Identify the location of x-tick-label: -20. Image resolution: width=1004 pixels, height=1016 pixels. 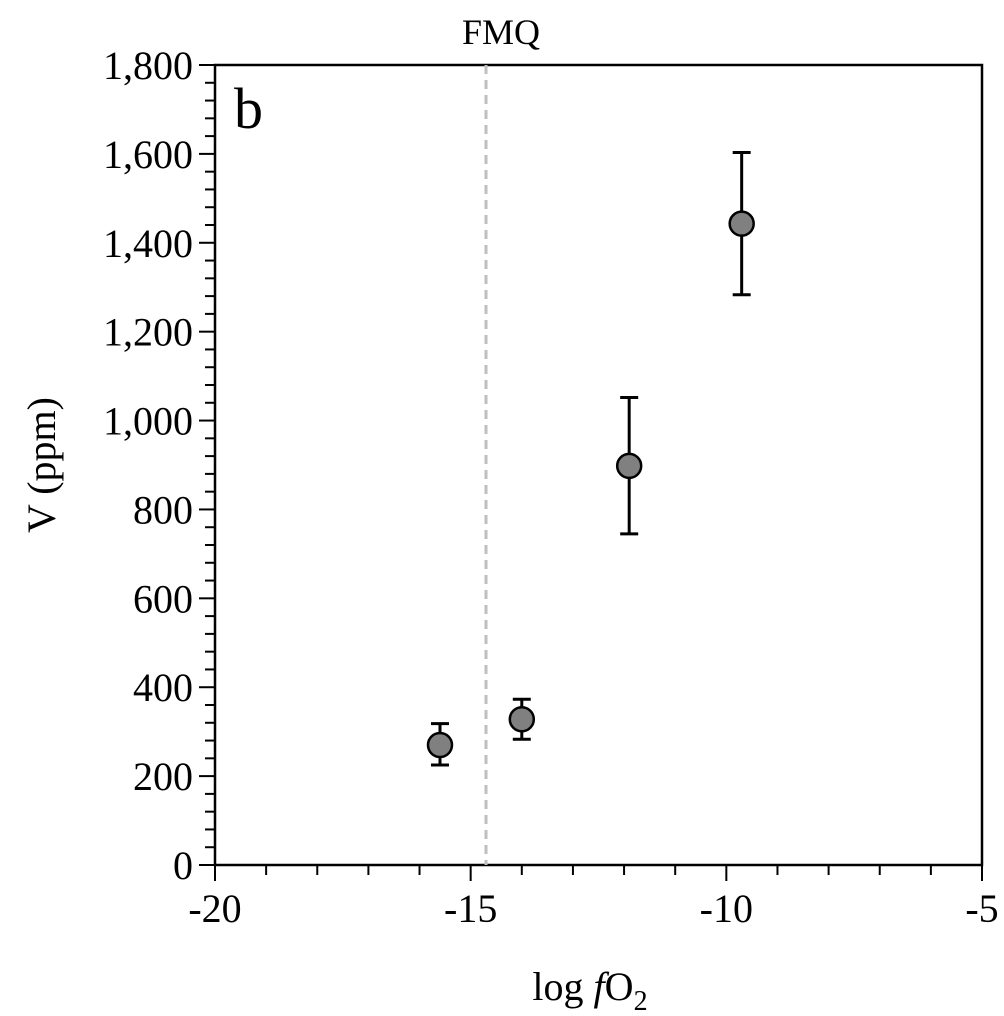
(214, 908).